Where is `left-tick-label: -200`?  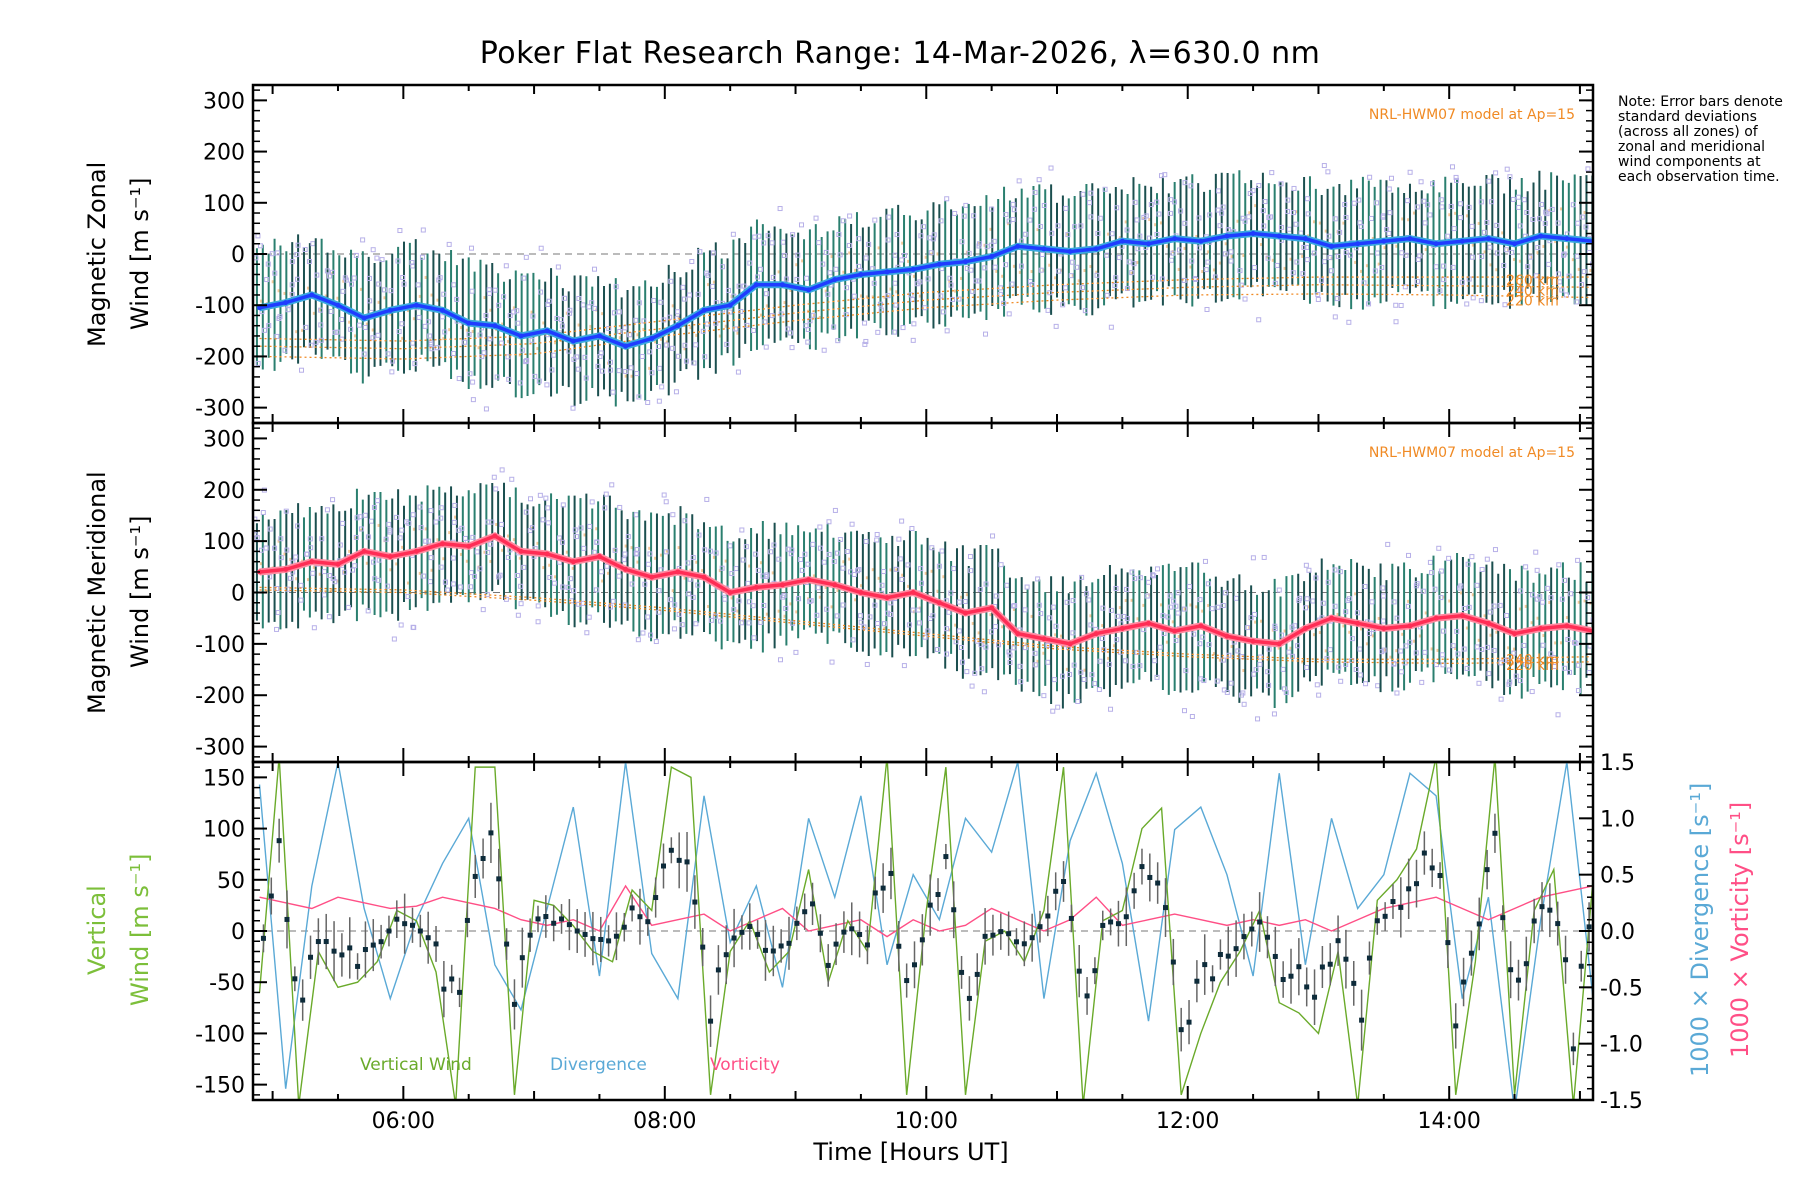
left-tick-label: -200 is located at coordinates (220, 696).